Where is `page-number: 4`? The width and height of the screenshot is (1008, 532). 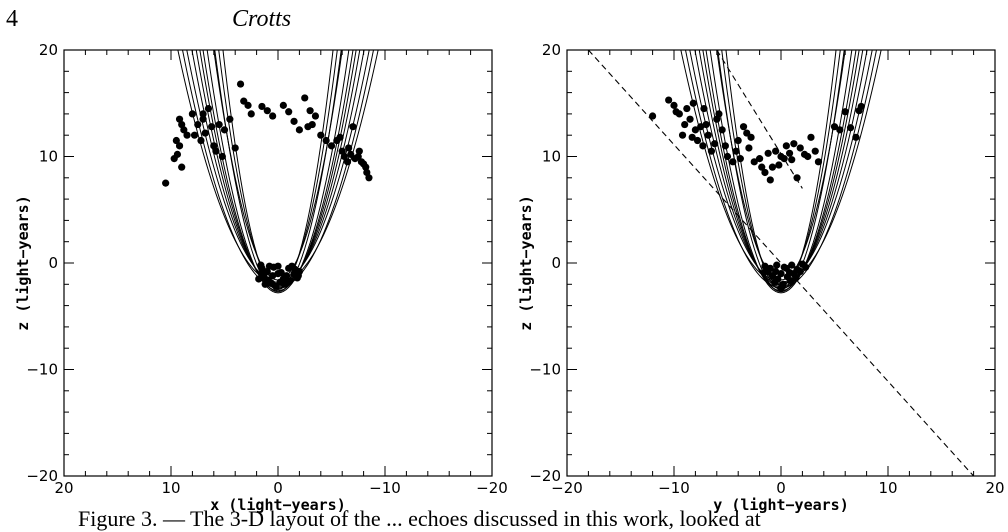 page-number: 4 is located at coordinates (12, 19).